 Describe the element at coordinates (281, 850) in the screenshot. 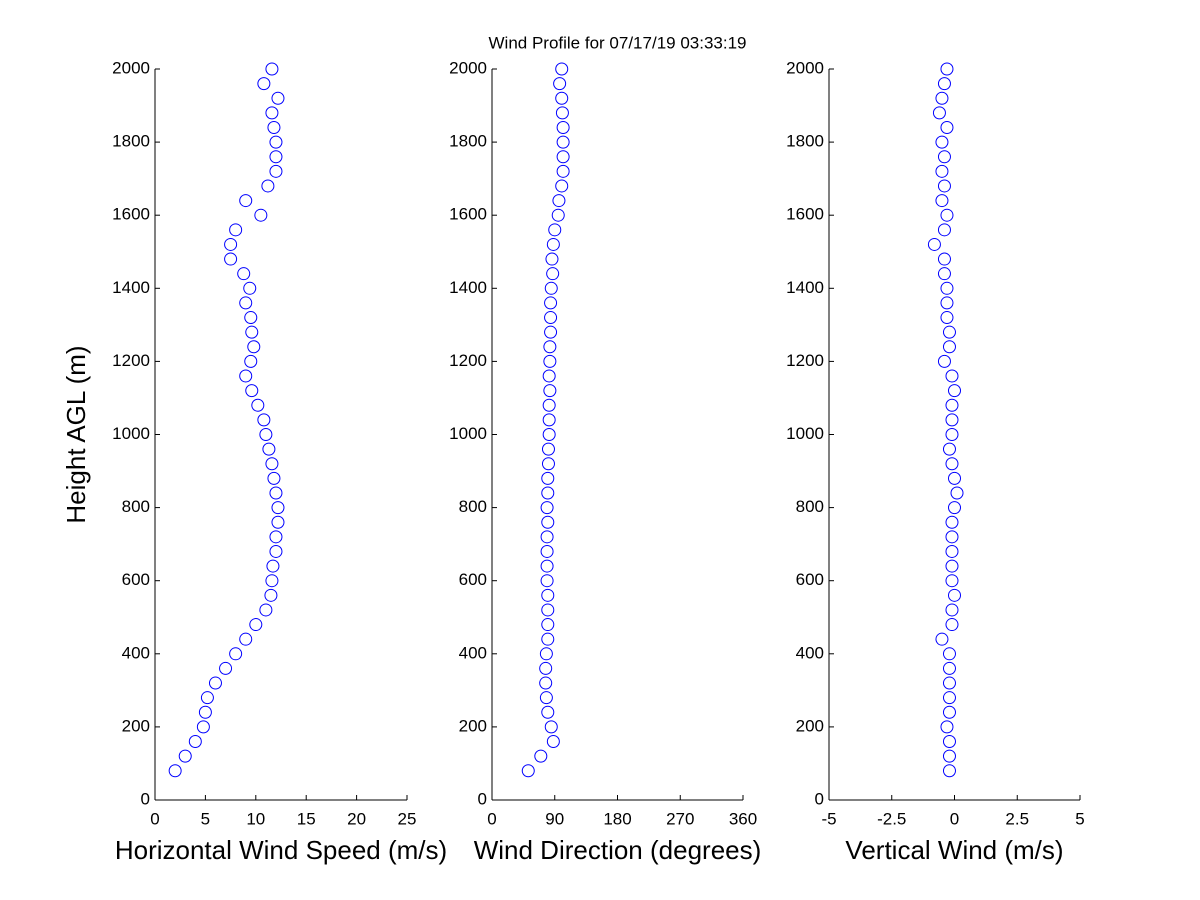

I see `x-axis-label: Horizontal Wind Speed (m/s)` at that location.